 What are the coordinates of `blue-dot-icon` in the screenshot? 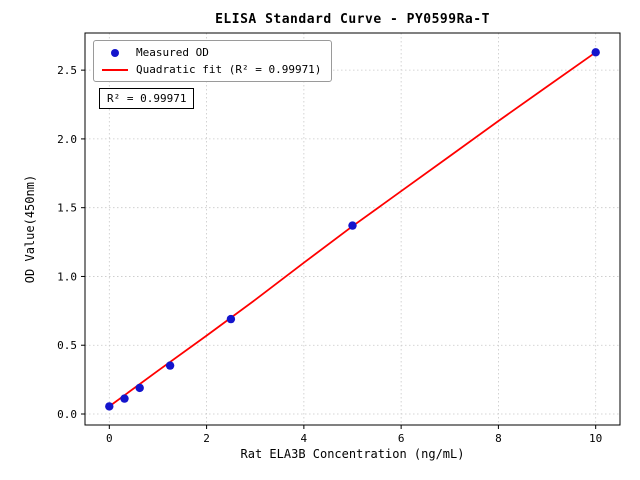 It's located at (115, 52).